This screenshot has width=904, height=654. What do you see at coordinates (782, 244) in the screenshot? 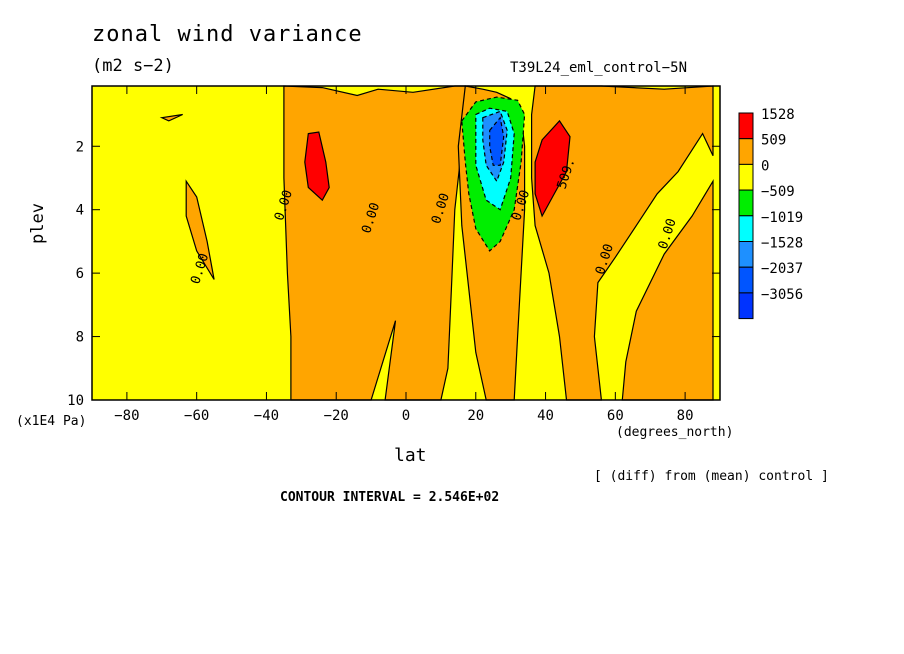
I see `legend-label: −1528` at bounding box center [782, 244].